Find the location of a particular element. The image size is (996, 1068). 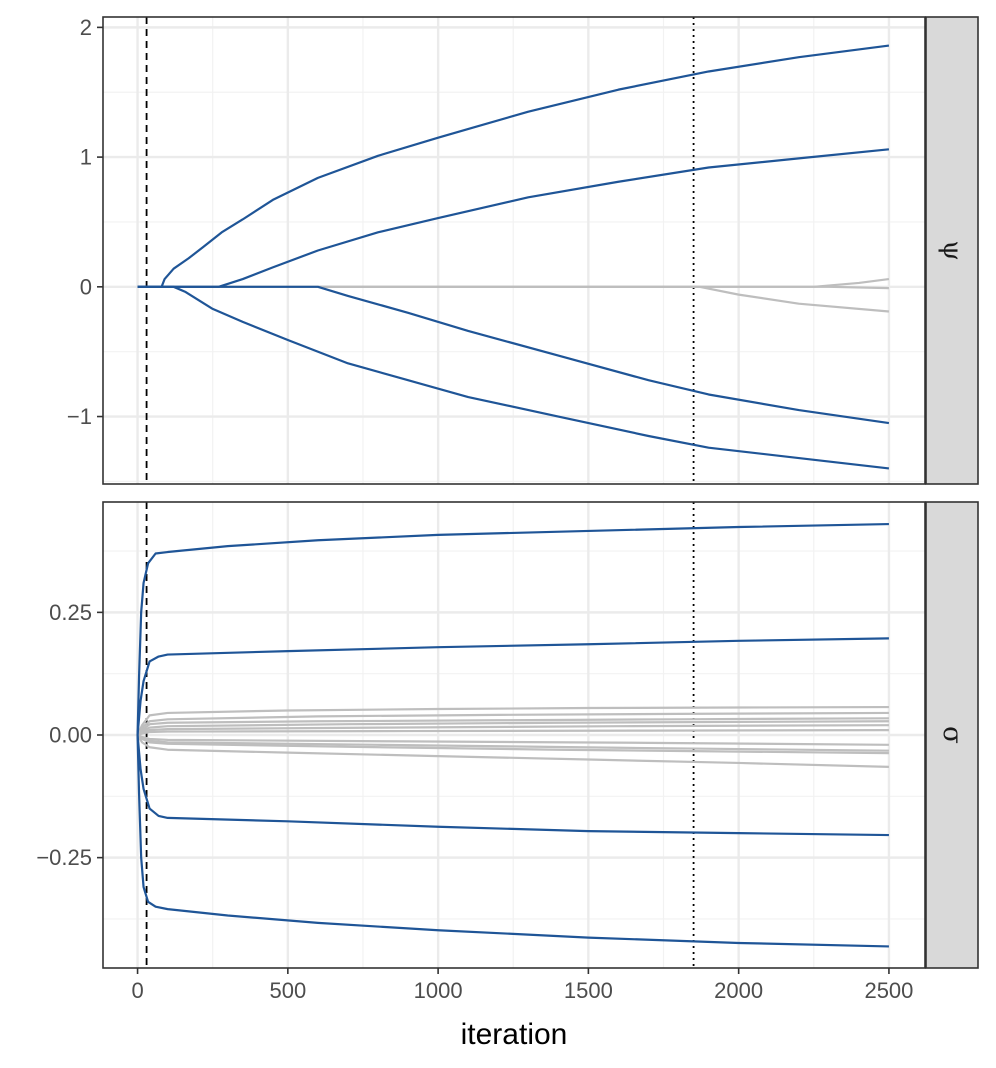

x-tick-label: 1000 is located at coordinates (438, 990).